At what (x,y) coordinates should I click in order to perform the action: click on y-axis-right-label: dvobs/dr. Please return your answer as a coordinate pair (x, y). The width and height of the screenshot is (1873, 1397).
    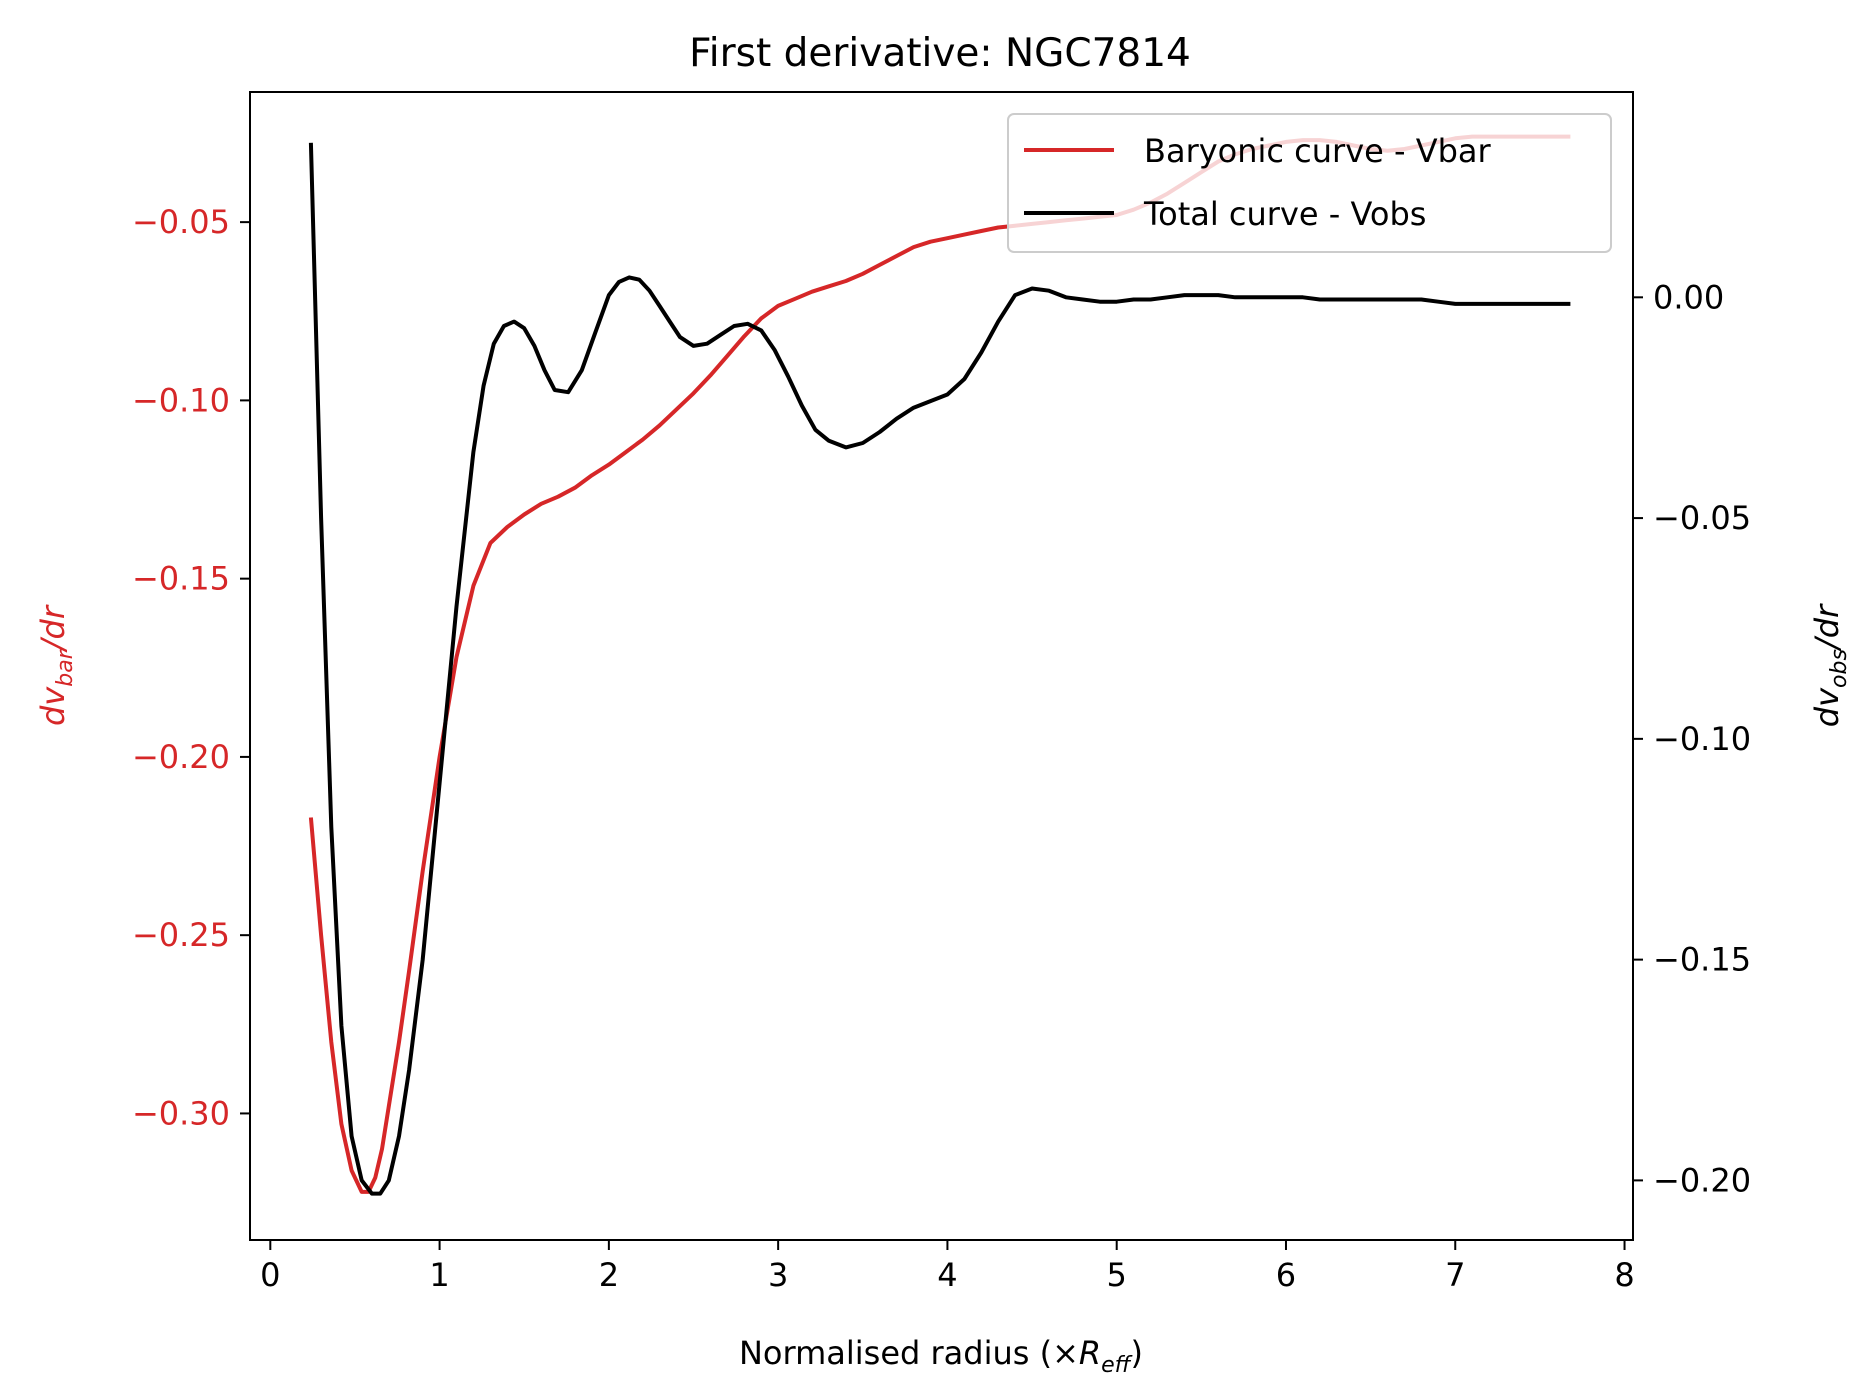
    Looking at the image, I should click on (1830, 665).